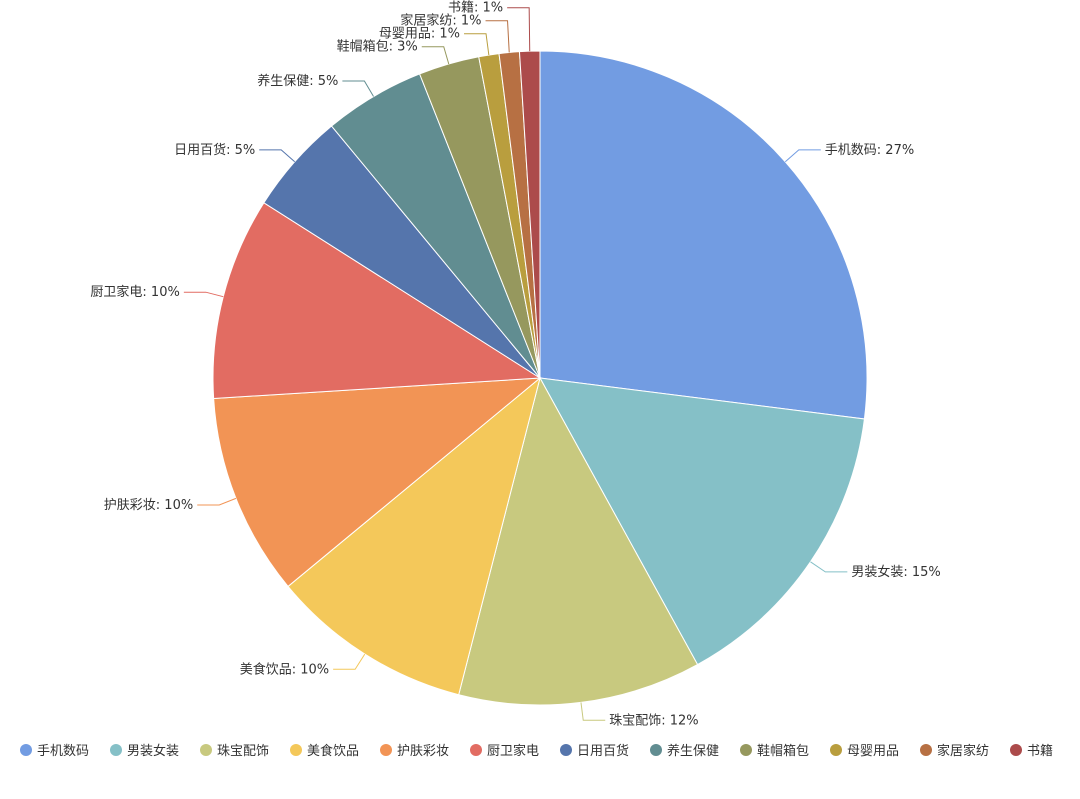 The image size is (1080, 799). I want to click on slice-6-leader-line, so click(203, 294).